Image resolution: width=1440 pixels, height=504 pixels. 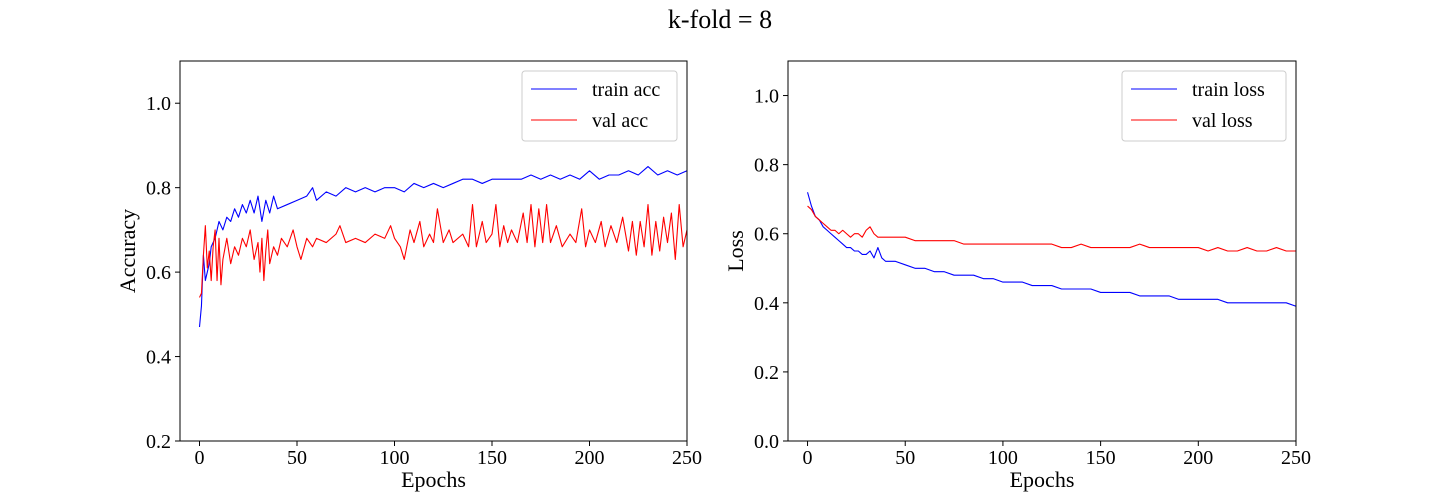 What do you see at coordinates (1228, 90) in the screenshot?
I see `legend-entry-label: train loss` at bounding box center [1228, 90].